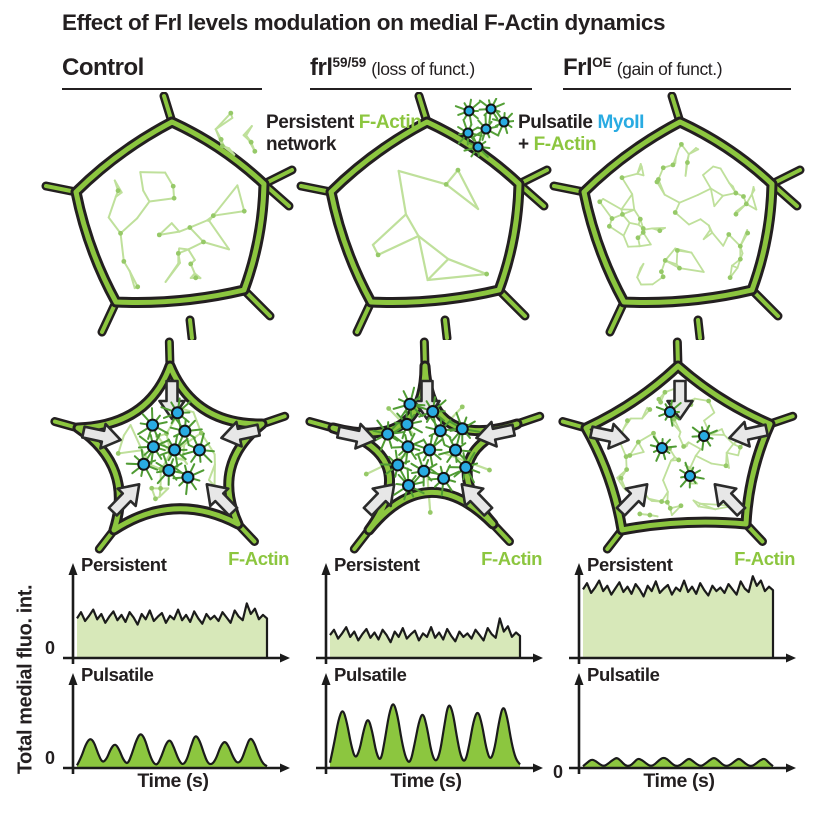 The image size is (815, 818). What do you see at coordinates (423, 69) in the screenshot?
I see `header-note: (loss of funct.)` at bounding box center [423, 69].